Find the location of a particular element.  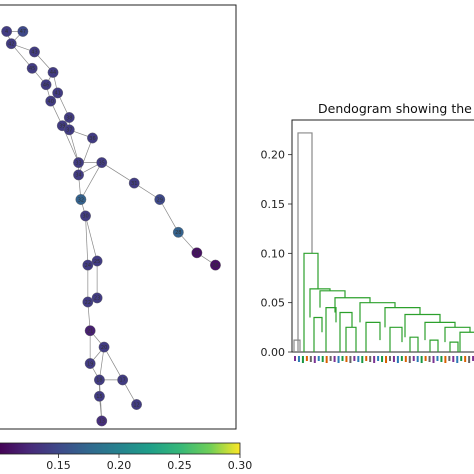

network-node-label: 4 is located at coordinates (6, 32).